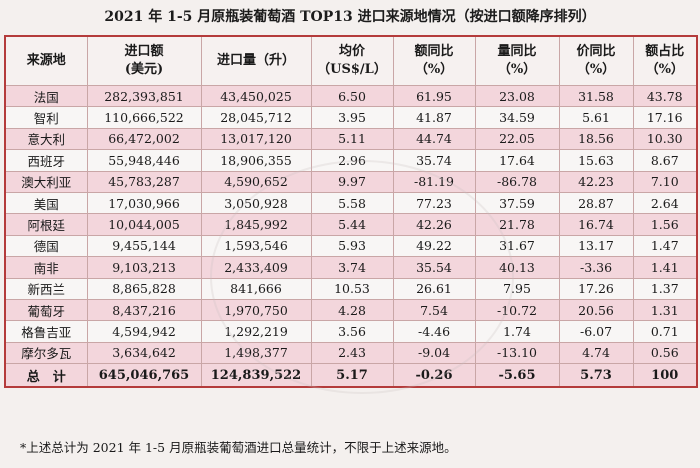 This screenshot has height=468, width=700. What do you see at coordinates (434, 331) in the screenshot?
I see `value-cell: -4.46` at bounding box center [434, 331].